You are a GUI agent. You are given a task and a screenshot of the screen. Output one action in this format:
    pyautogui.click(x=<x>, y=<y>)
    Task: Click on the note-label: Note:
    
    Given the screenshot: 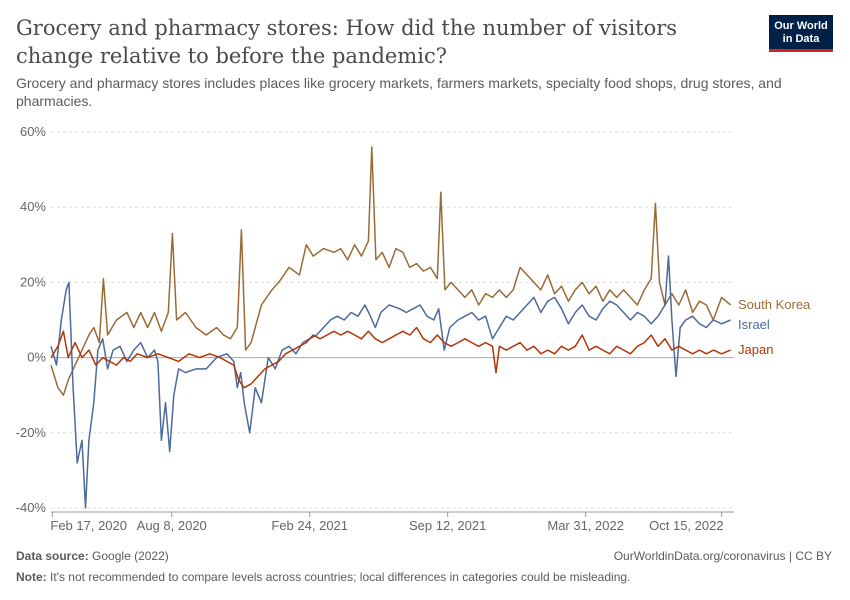 What is the action you would take?
    pyautogui.click(x=31, y=577)
    